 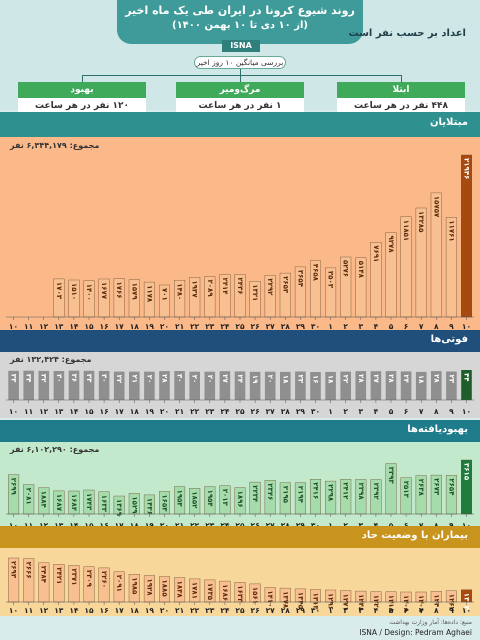 I want to click on data-label: ۲۰۸۹, so click(x=210, y=289).